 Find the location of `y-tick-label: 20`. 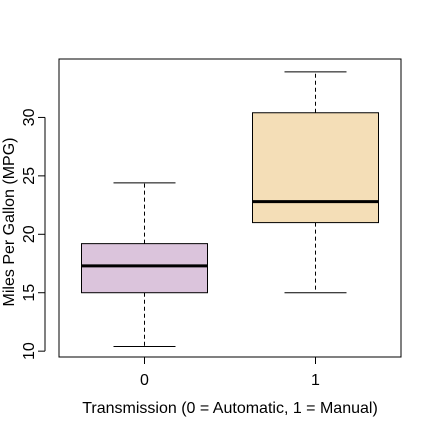

y-tick-label: 20 is located at coordinates (29, 234).